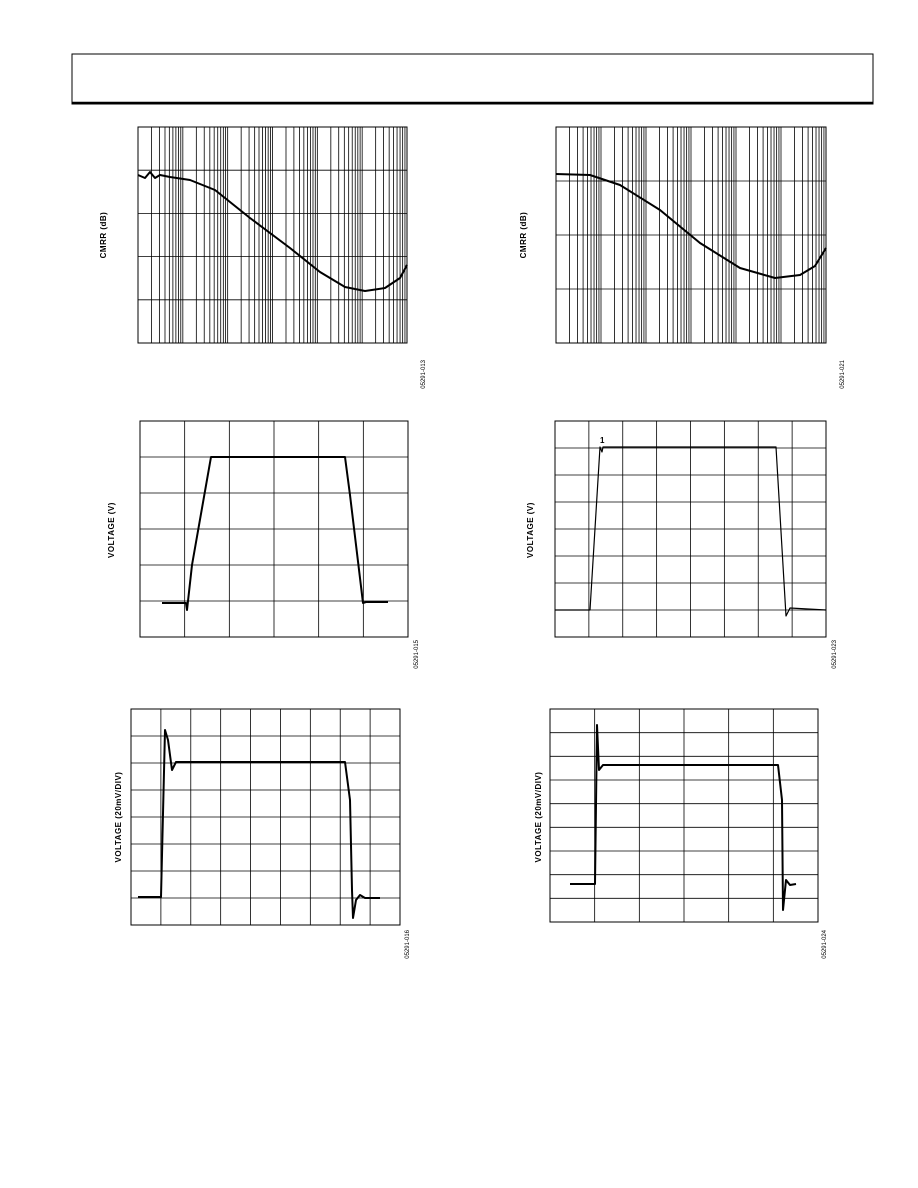 Image resolution: width=918 pixels, height=1188 pixels. Describe the element at coordinates (408, 943) in the screenshot. I see `figure-id: 05291-016` at that location.